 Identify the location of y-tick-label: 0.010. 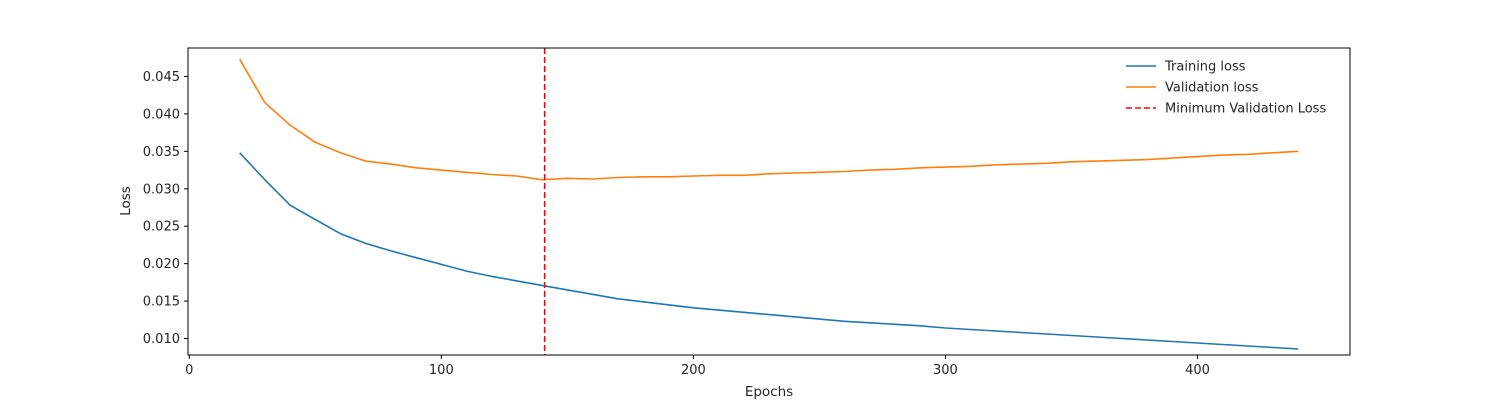
(161, 339).